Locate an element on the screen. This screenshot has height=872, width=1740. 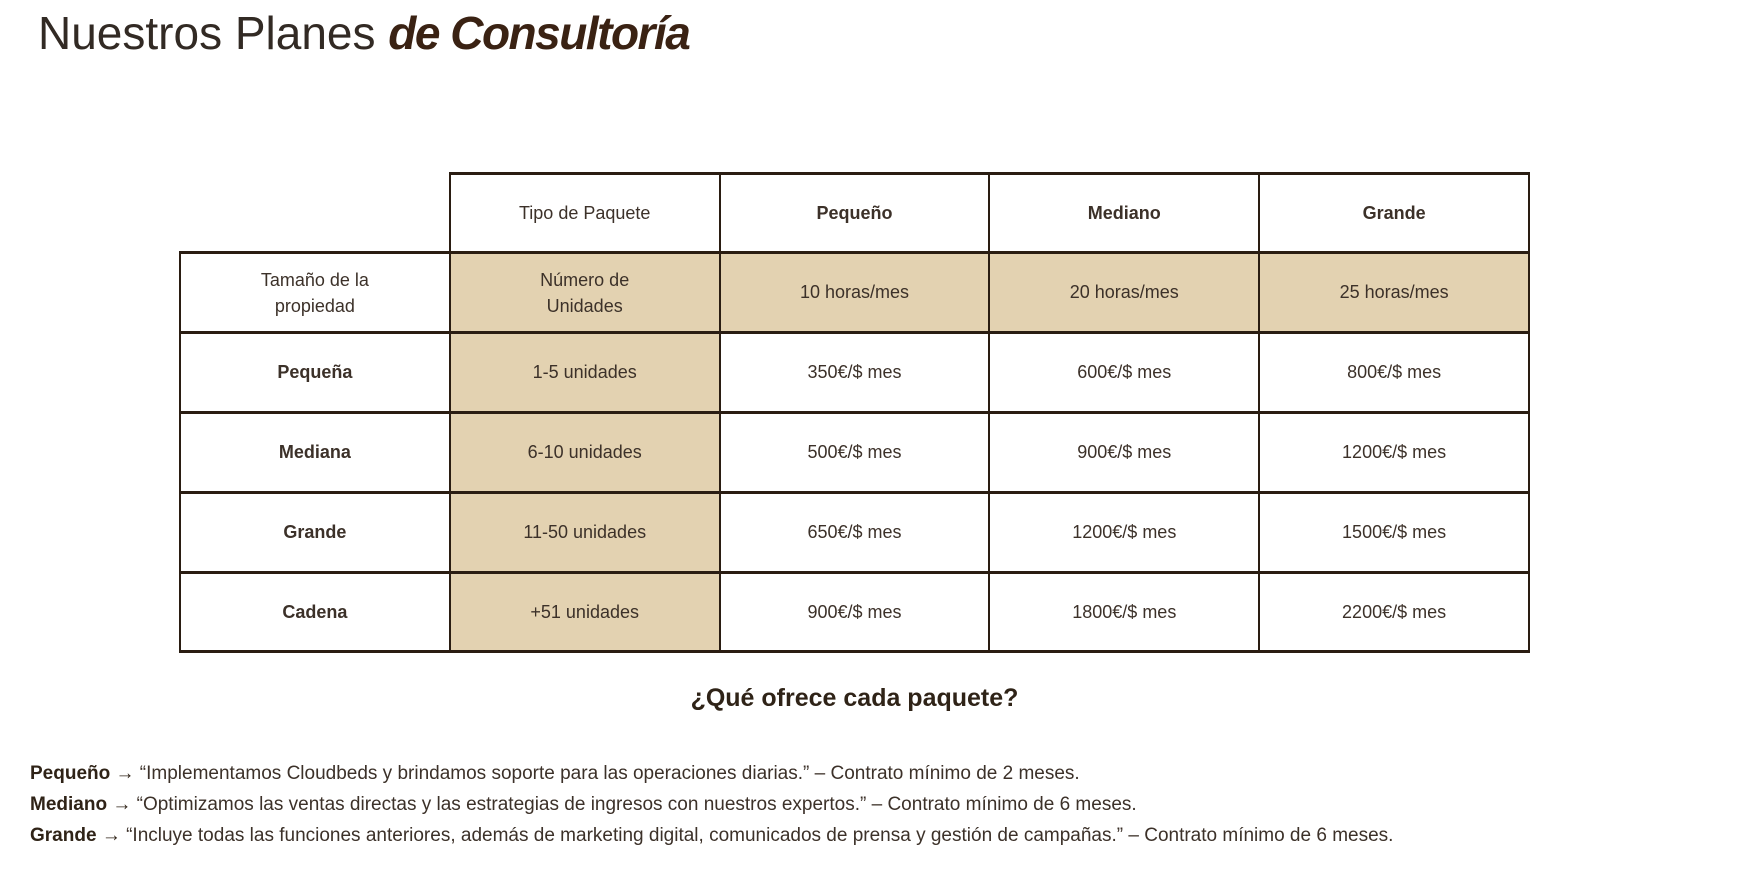
cell-price-grande: 800€/$ mes is located at coordinates (1394, 372).